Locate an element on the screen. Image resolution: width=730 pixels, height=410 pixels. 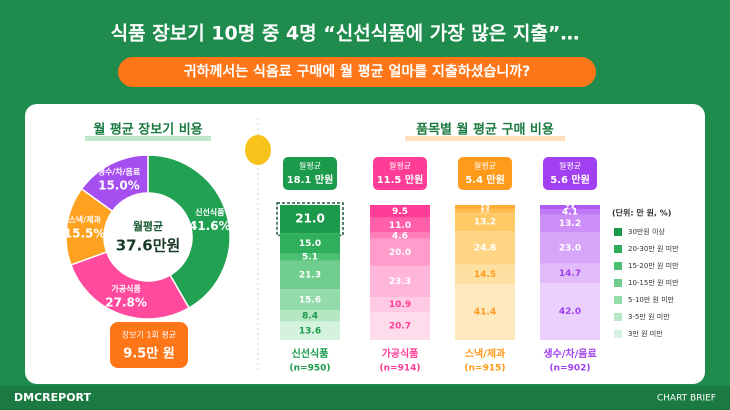
segment-label: 15.0 is located at coordinates (310, 244).